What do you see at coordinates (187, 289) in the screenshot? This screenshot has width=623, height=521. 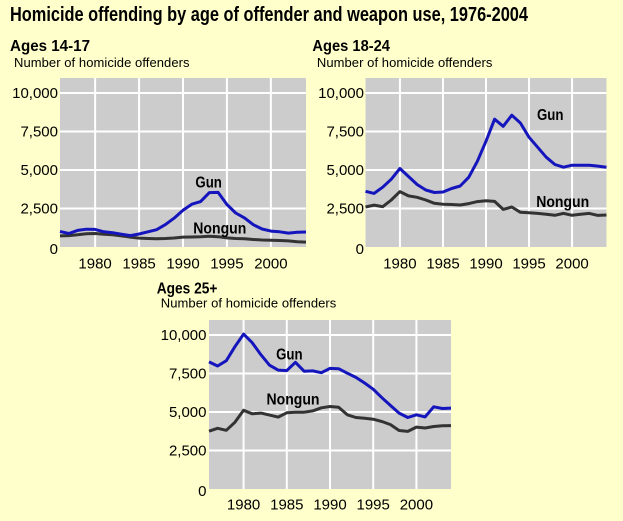 I see `svg-text: Ages 25+` at bounding box center [187, 289].